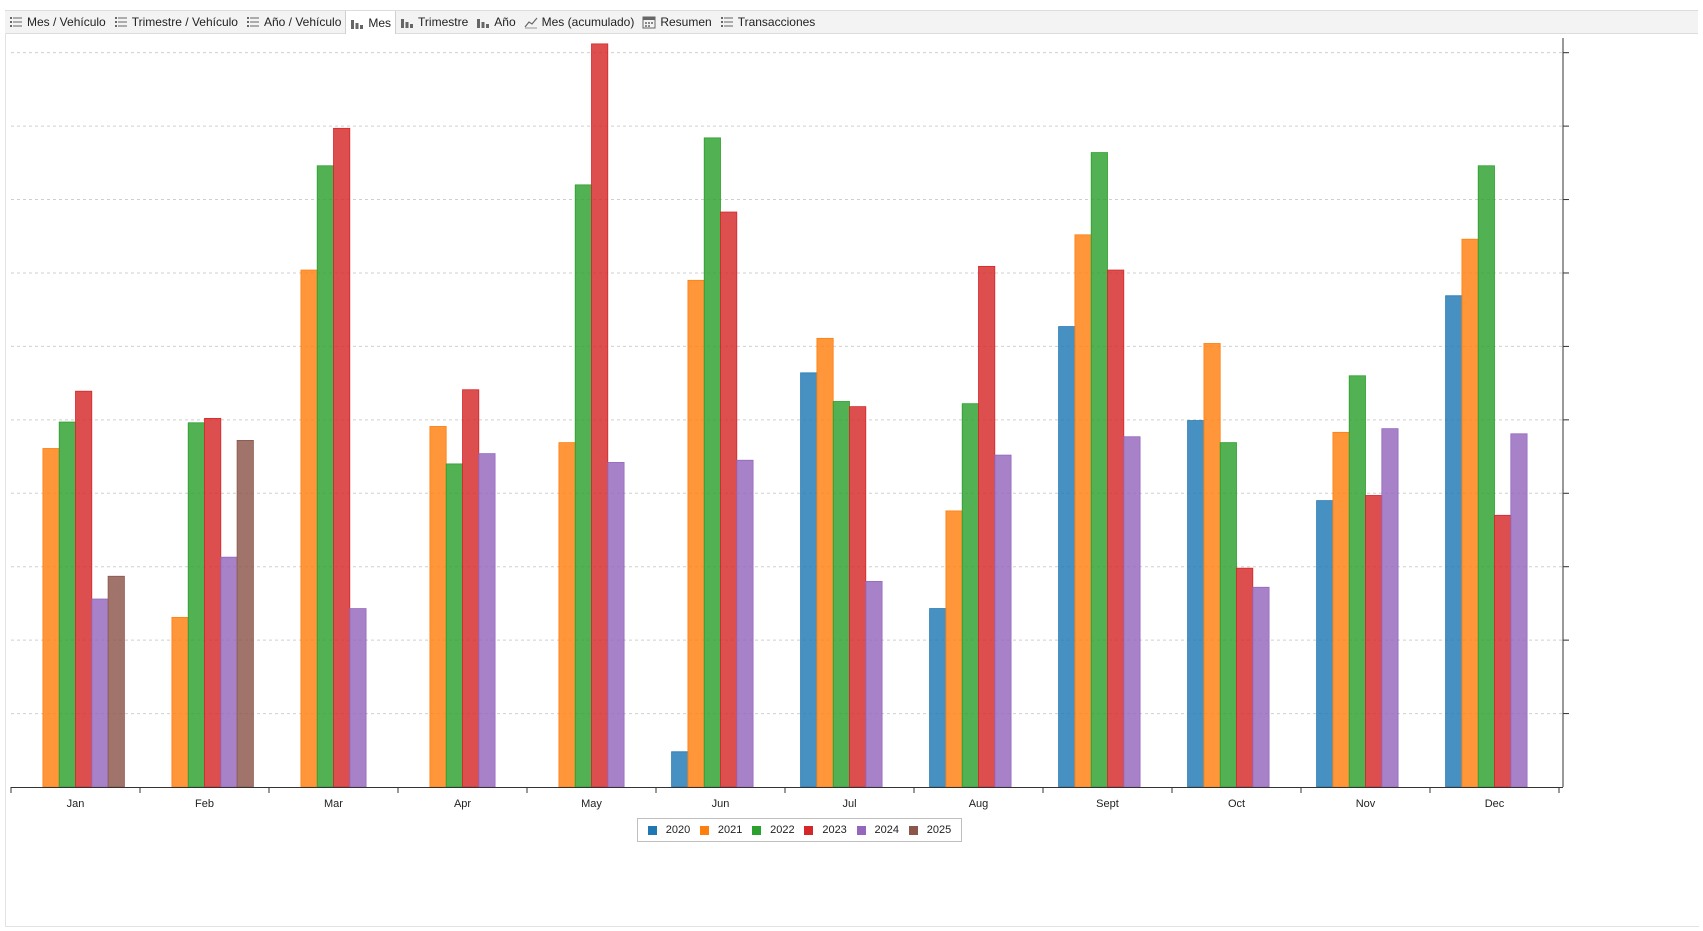  Describe the element at coordinates (1132, 612) in the screenshot. I see `bar-2024-sept` at that location.